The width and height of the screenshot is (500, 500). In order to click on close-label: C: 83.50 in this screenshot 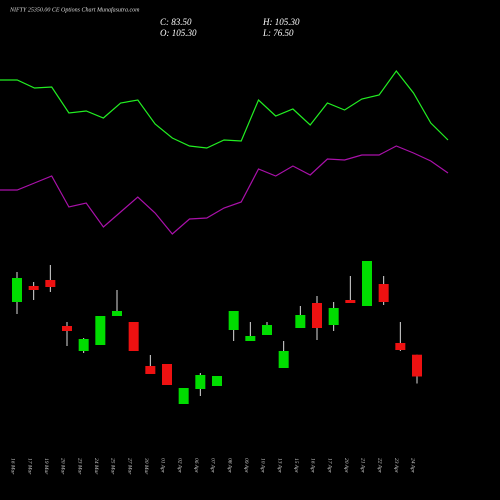, I will do `click(176, 22)`.